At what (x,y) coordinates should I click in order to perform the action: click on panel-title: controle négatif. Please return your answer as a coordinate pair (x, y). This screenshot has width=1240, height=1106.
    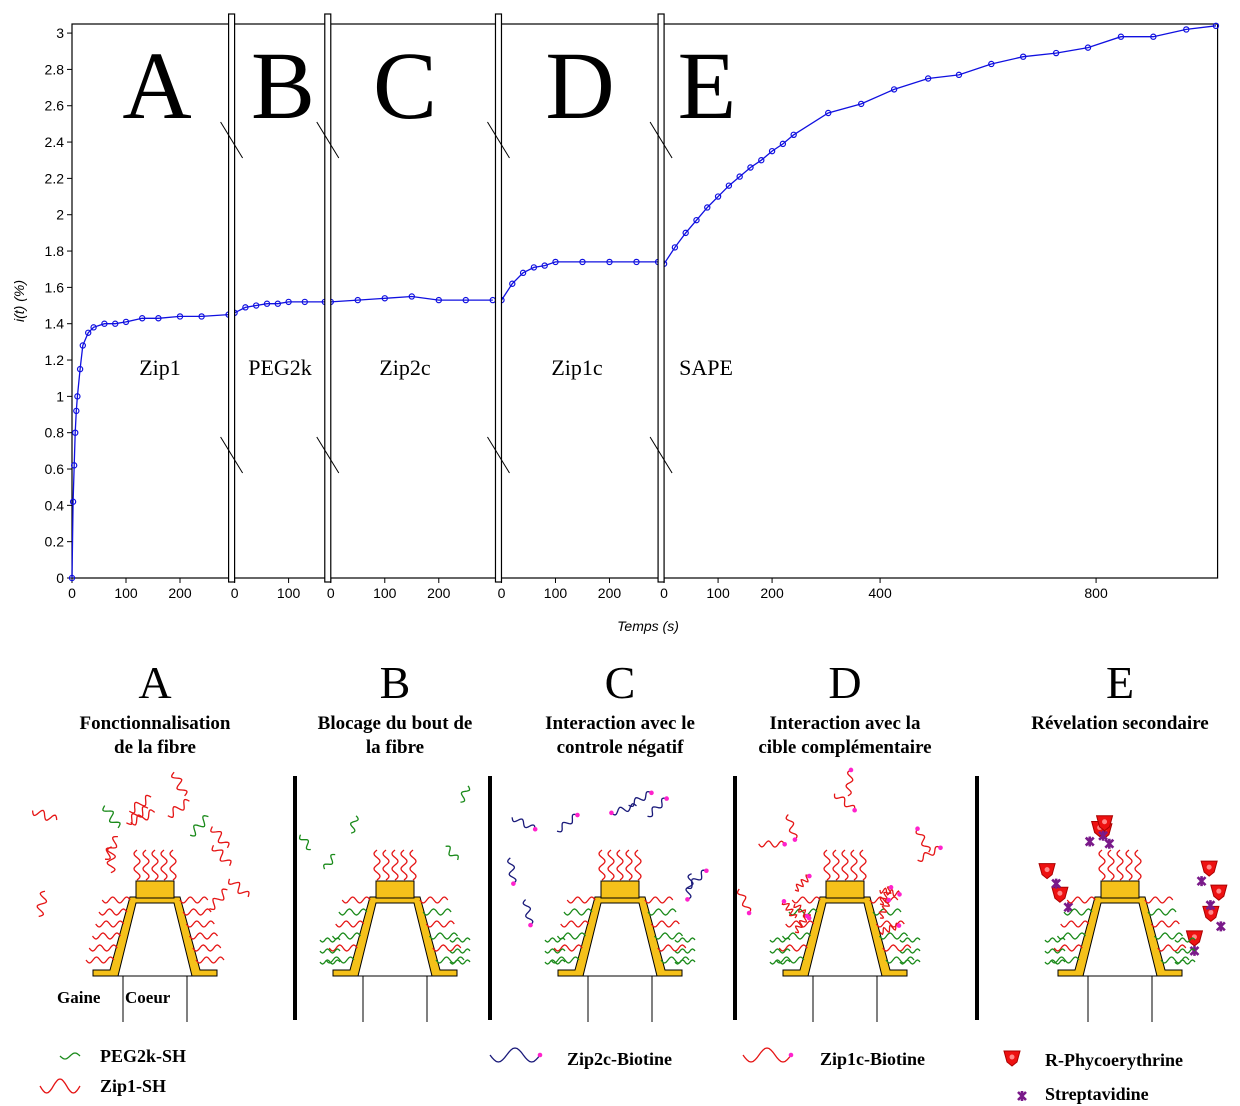
    Looking at the image, I should click on (620, 747).